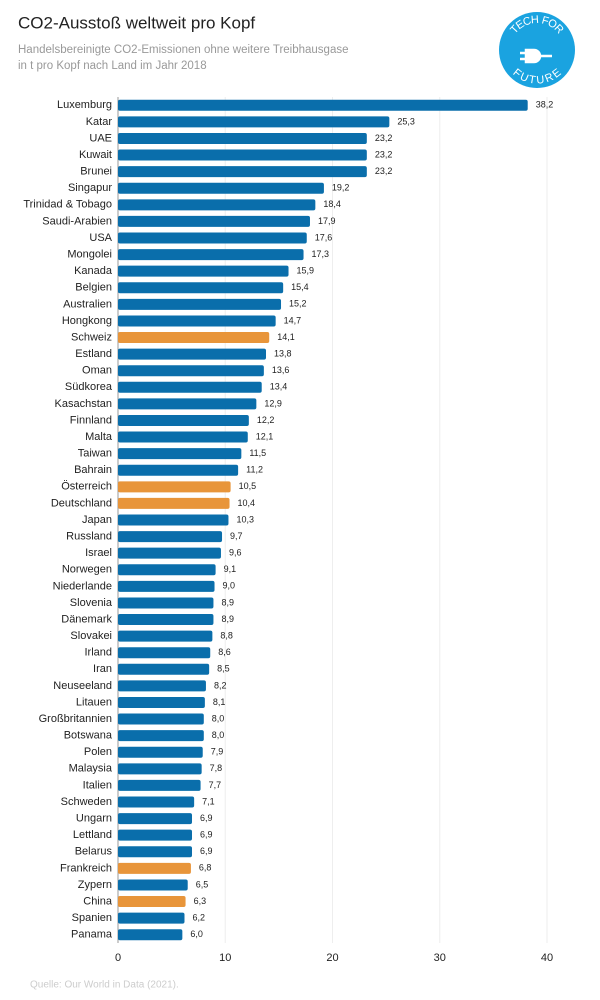  What do you see at coordinates (223, 669) in the screenshot?
I see `value-label: 8,5` at bounding box center [223, 669].